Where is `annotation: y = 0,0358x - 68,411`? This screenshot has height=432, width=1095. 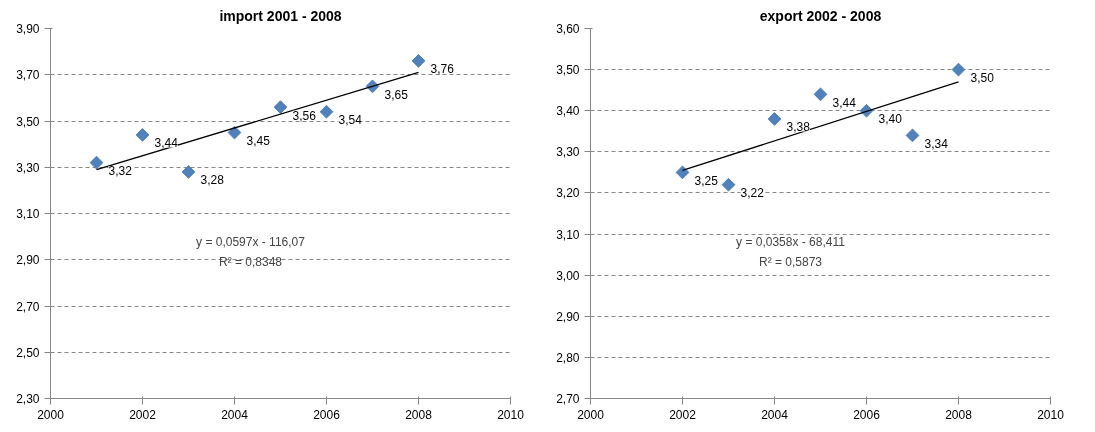 annotation: y = 0,0358x - 68,411 is located at coordinates (791, 241).